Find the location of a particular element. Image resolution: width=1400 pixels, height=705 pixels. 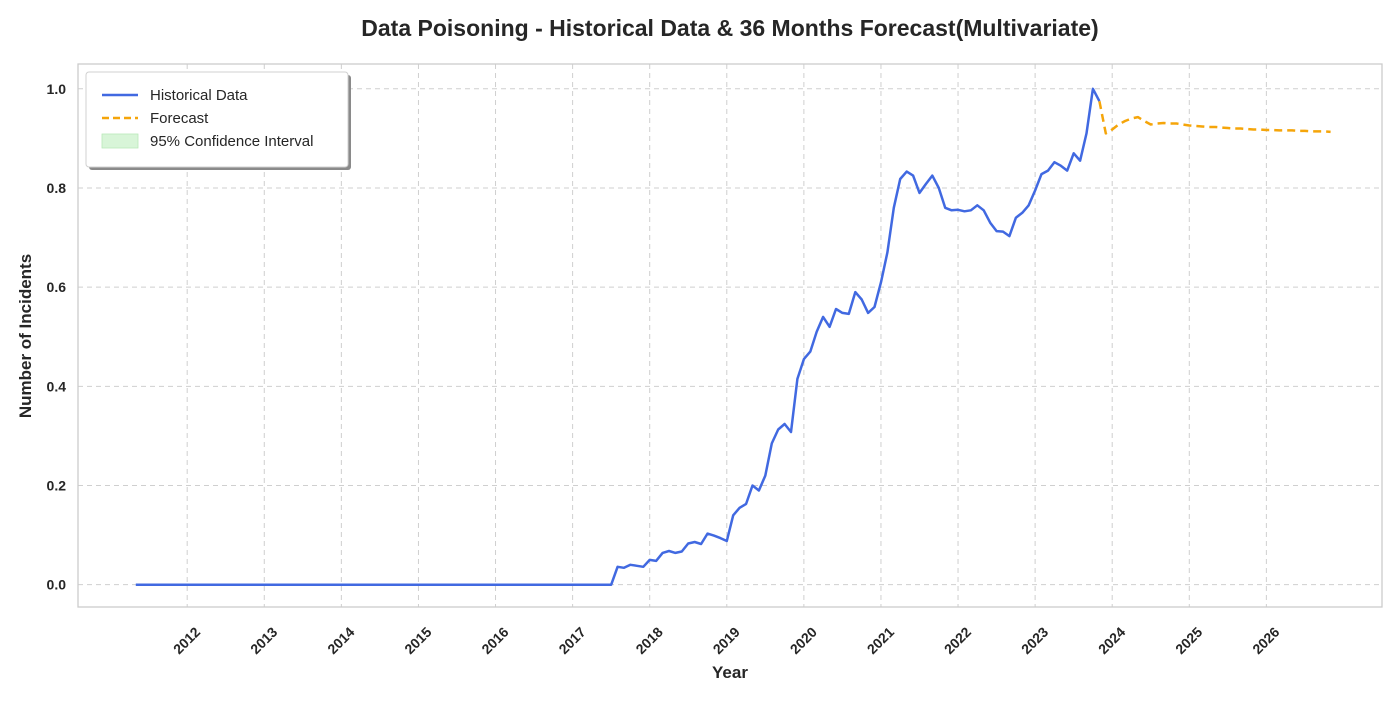

y-tick-label: 1.0 is located at coordinates (57, 89).